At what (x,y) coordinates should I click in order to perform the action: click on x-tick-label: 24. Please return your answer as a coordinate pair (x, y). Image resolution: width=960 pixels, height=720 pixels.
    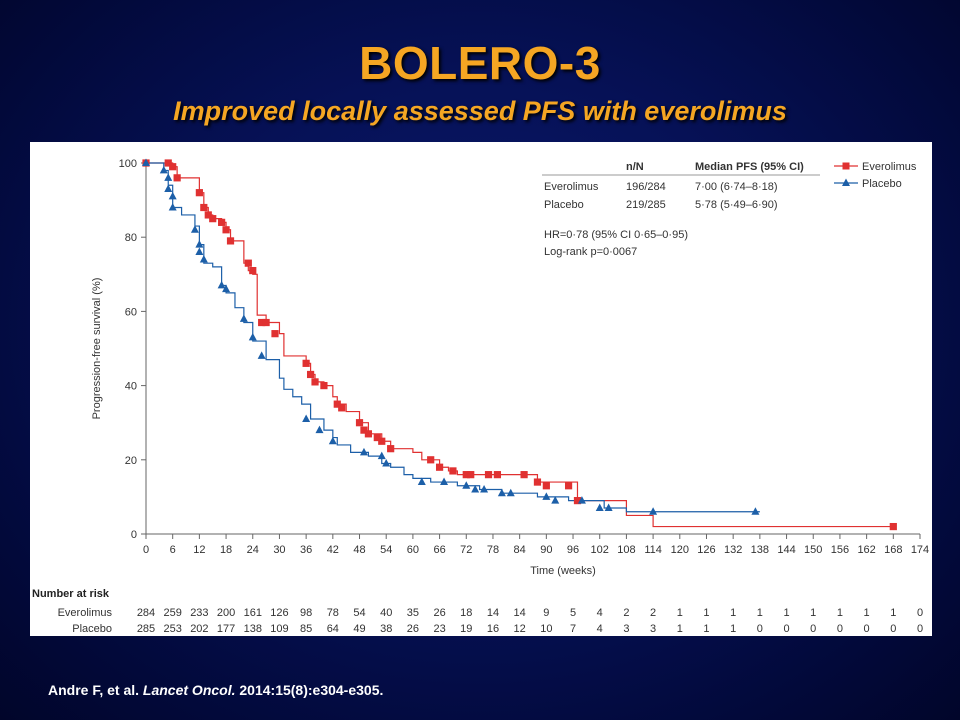
    Looking at the image, I should click on (253, 550).